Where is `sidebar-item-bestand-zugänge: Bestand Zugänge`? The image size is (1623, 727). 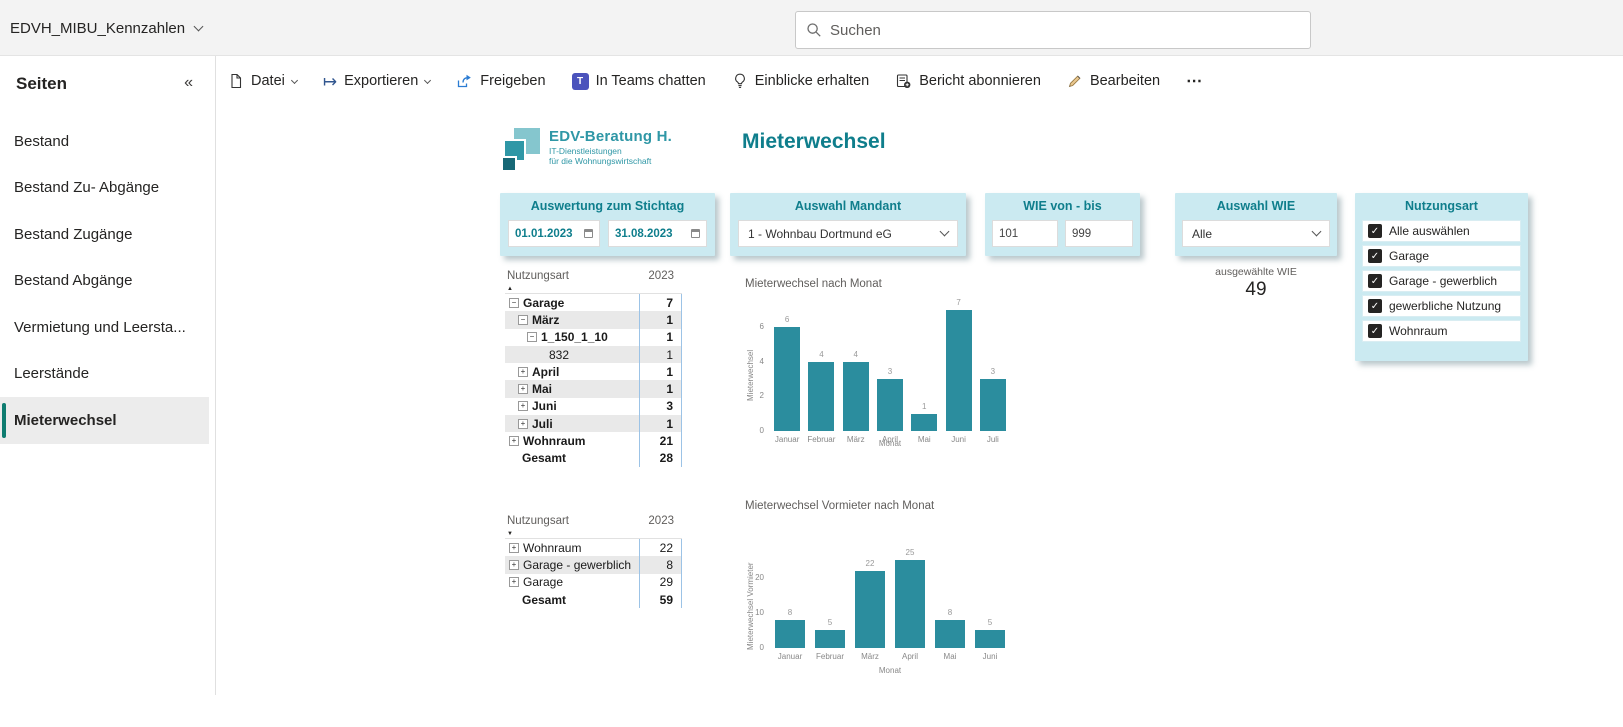
sidebar-item-bestand-zugänge: Bestand Zugänge is located at coordinates (104, 234).